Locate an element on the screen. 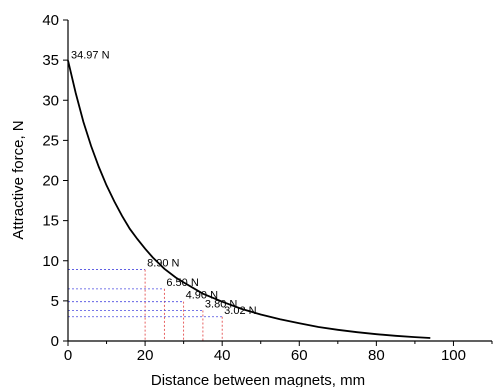  y-tick-label: 15 is located at coordinates (50, 221).